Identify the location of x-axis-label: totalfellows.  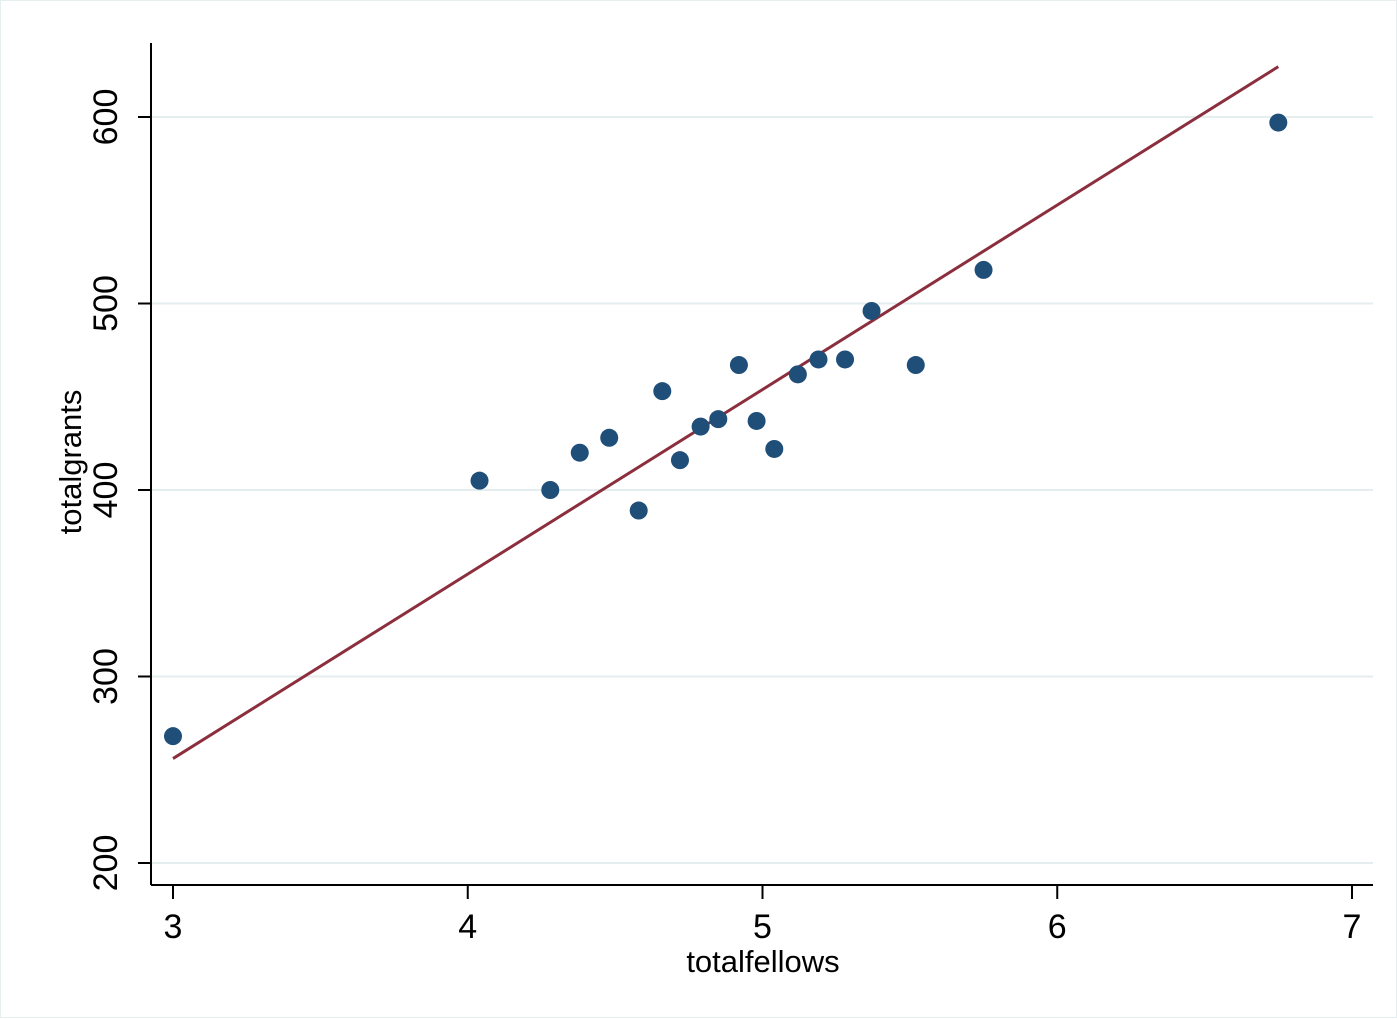
(762, 961).